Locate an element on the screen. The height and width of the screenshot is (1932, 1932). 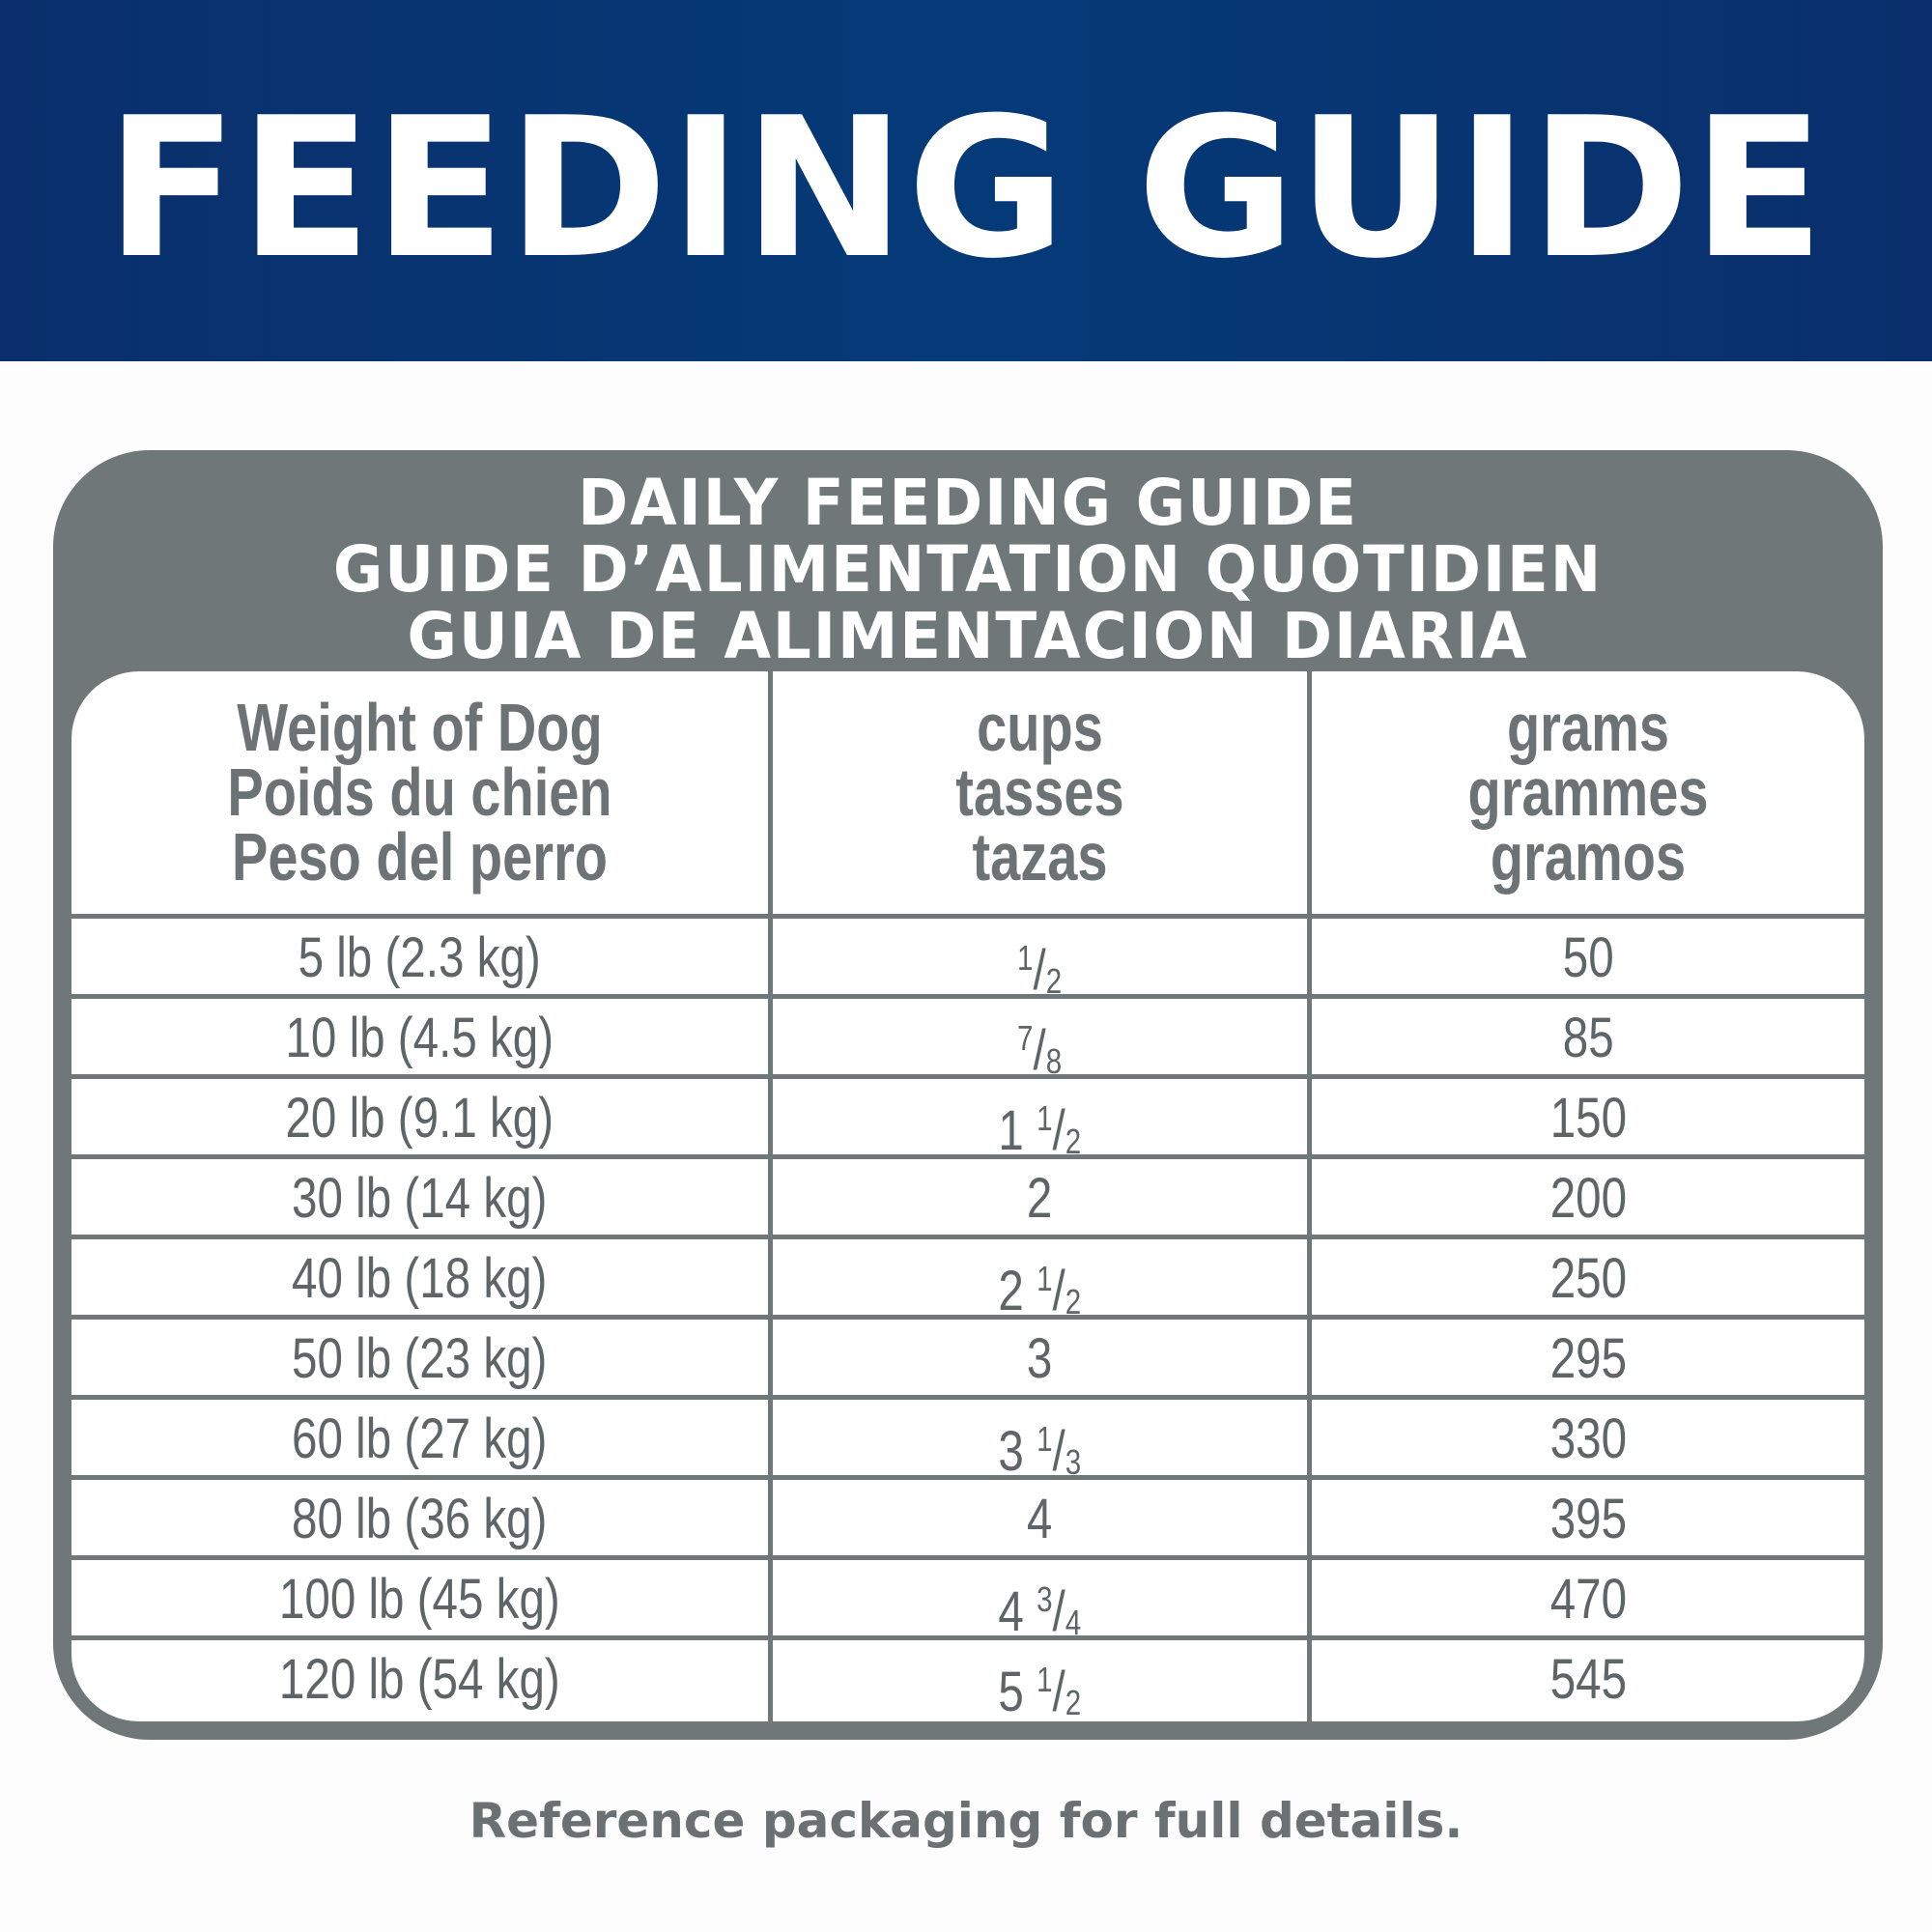
grams-cell-text: 50 is located at coordinates (1588, 957).